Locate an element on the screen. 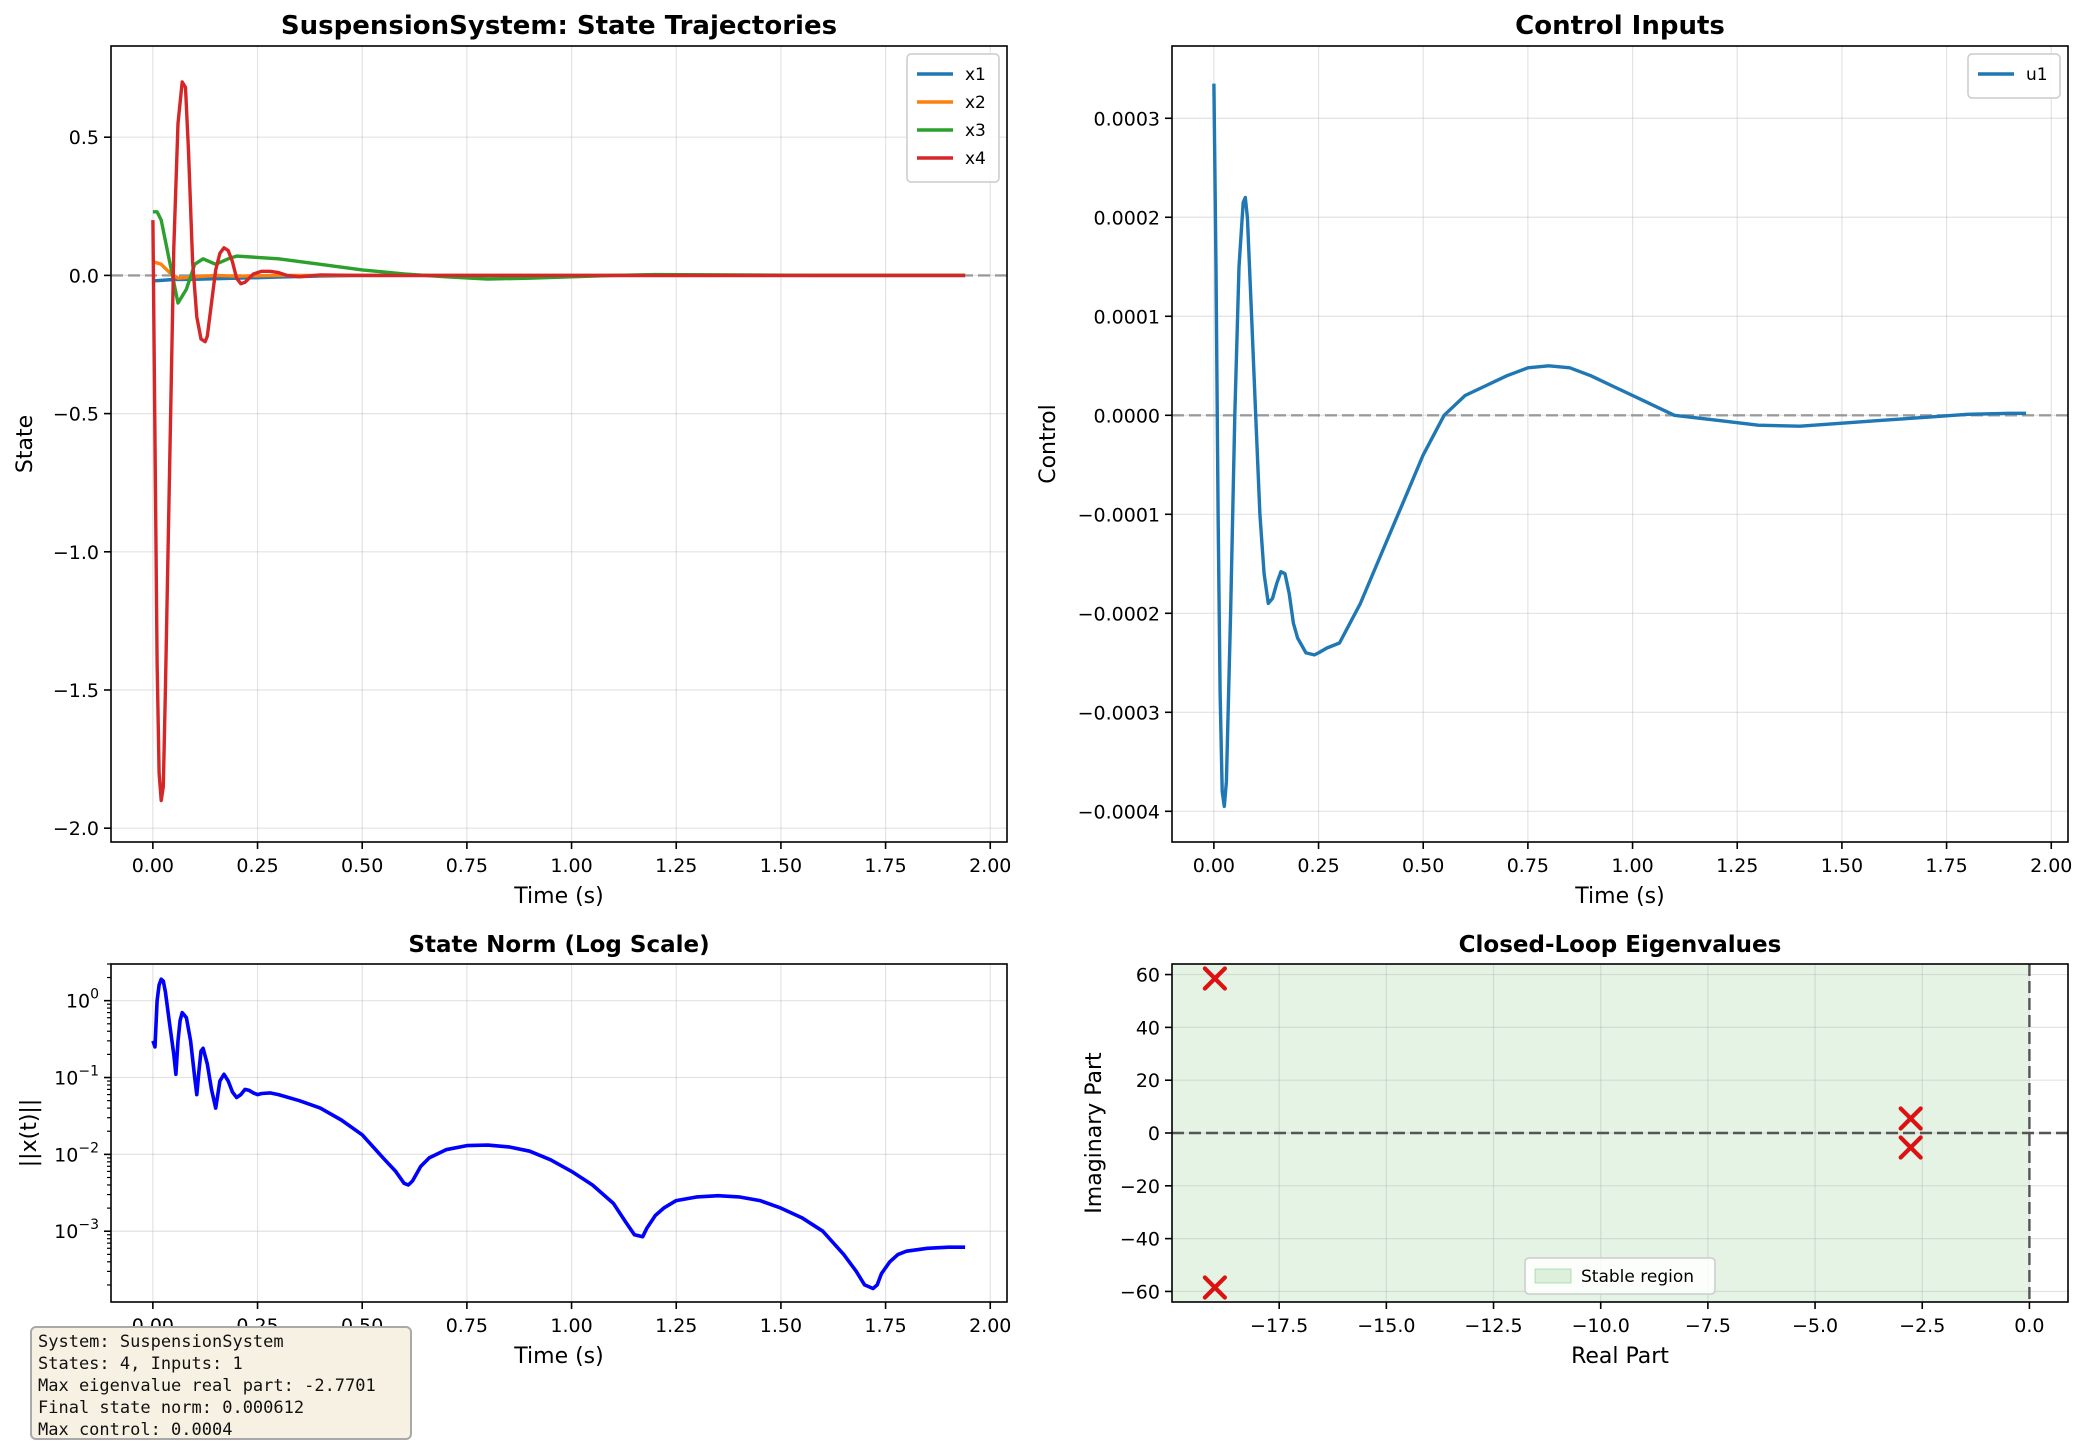  legend-label: x2 is located at coordinates (975, 103).